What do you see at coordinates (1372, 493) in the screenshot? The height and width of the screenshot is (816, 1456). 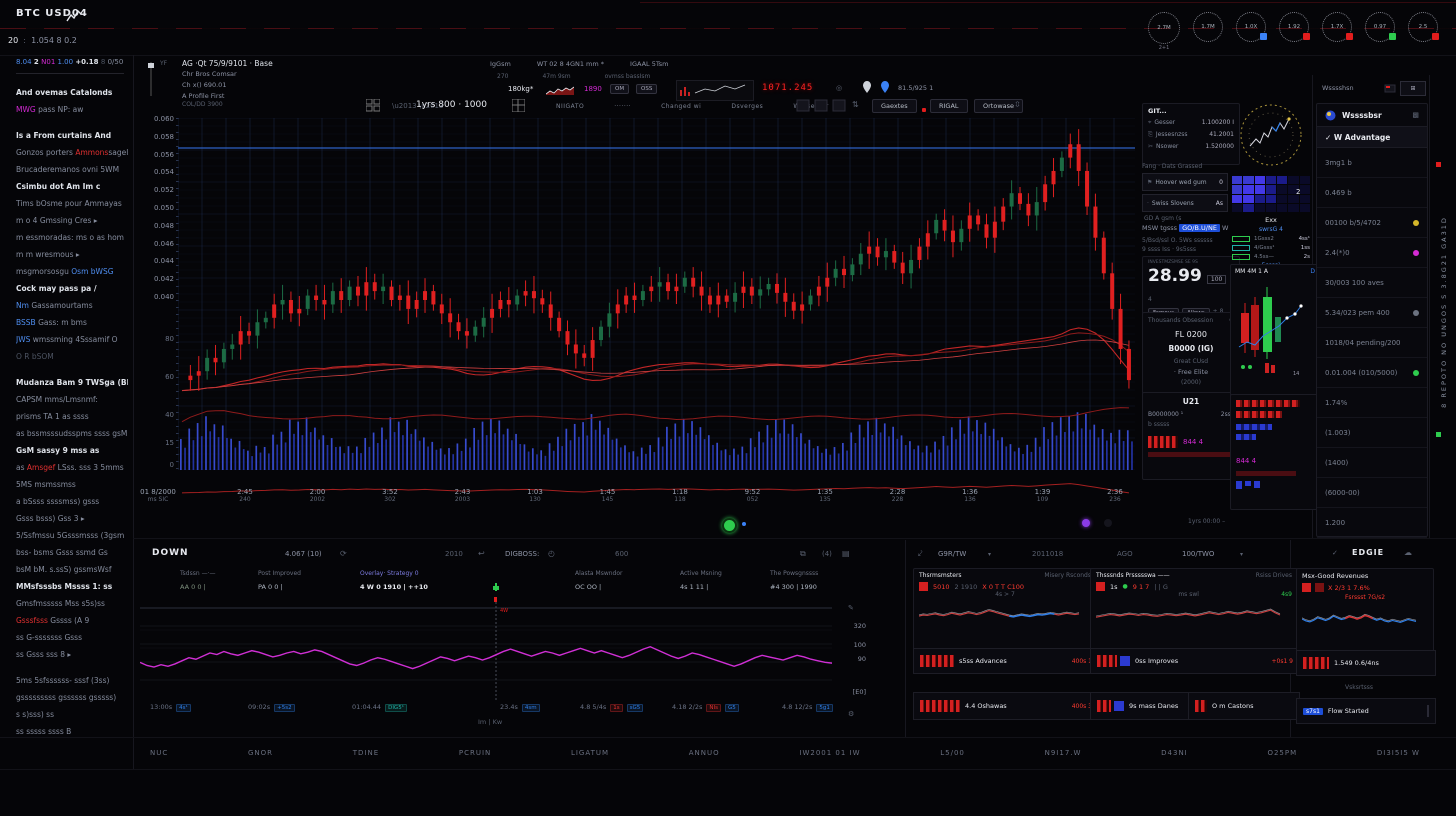 I see `watchlist-row-11: (6000-00)` at bounding box center [1372, 493].